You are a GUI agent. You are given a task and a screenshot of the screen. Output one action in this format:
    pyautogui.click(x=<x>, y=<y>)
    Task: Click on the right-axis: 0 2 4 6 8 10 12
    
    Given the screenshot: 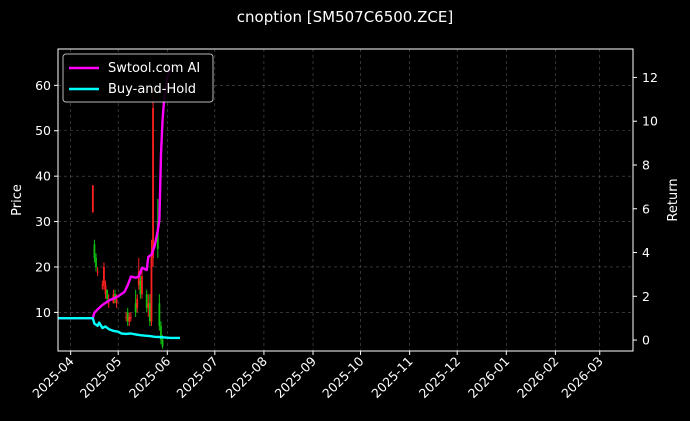 What is the action you would take?
    pyautogui.click(x=645, y=209)
    